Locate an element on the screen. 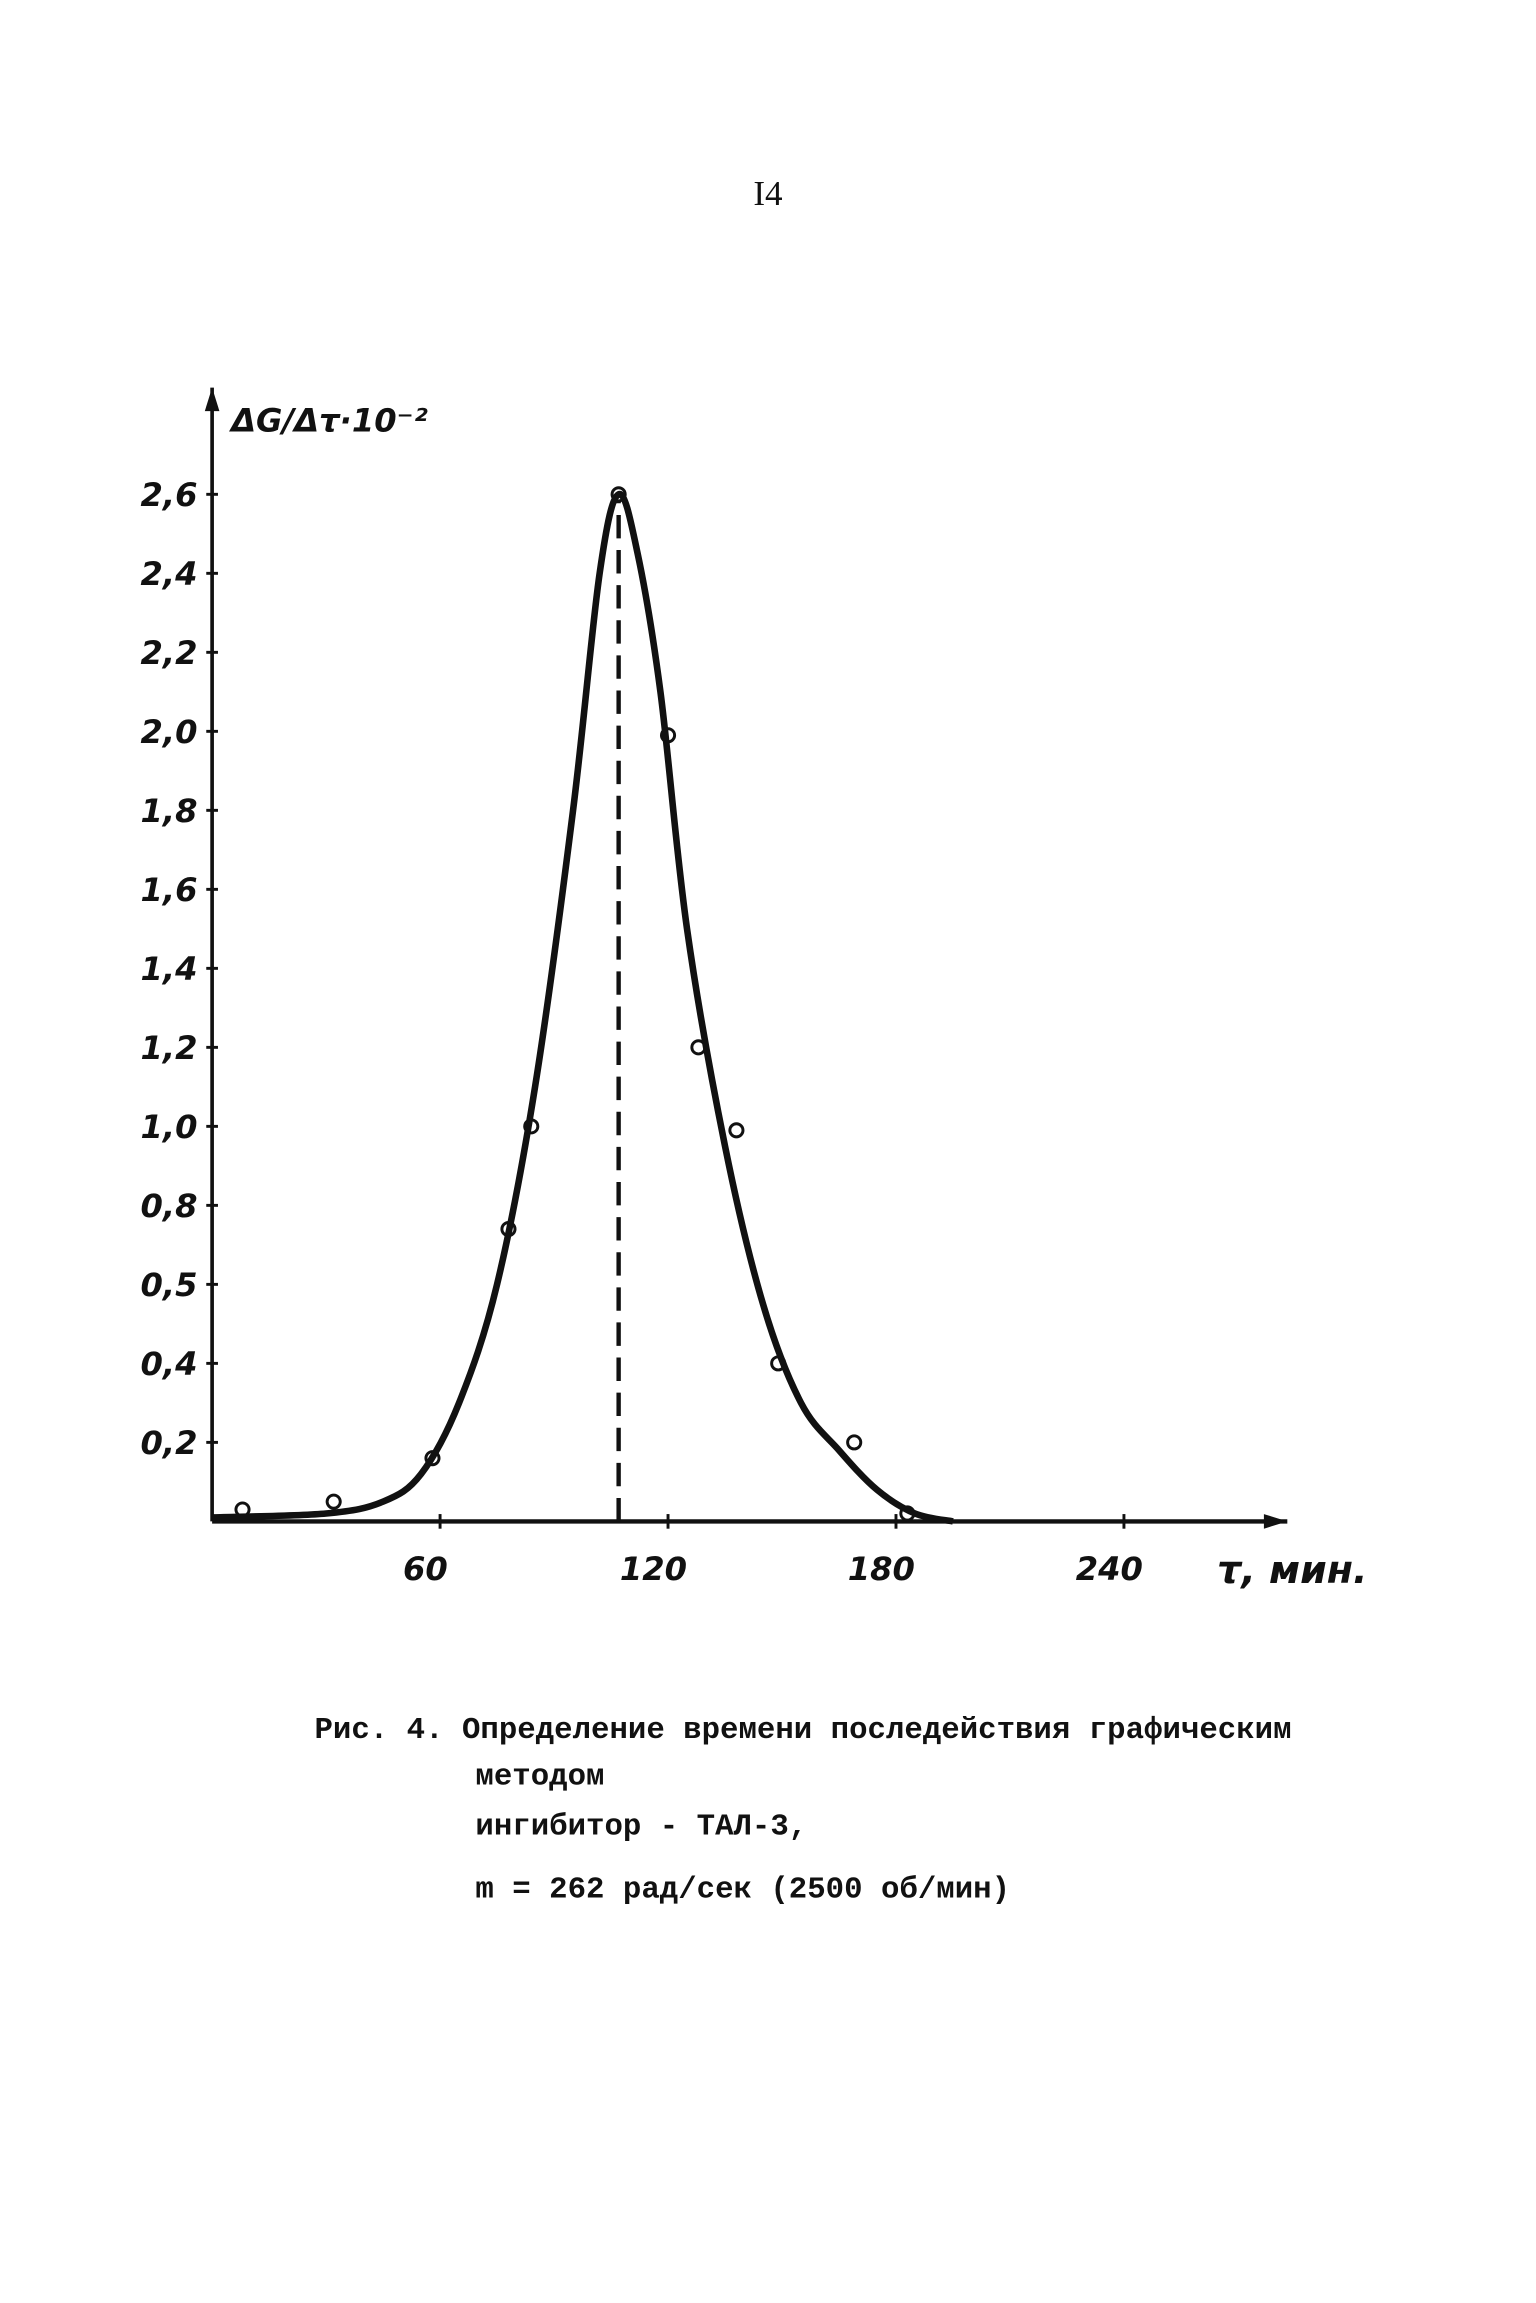 The image size is (1536, 2303). y-axis-label: ΔG/Δτ·10⁻² is located at coordinates (328, 421).